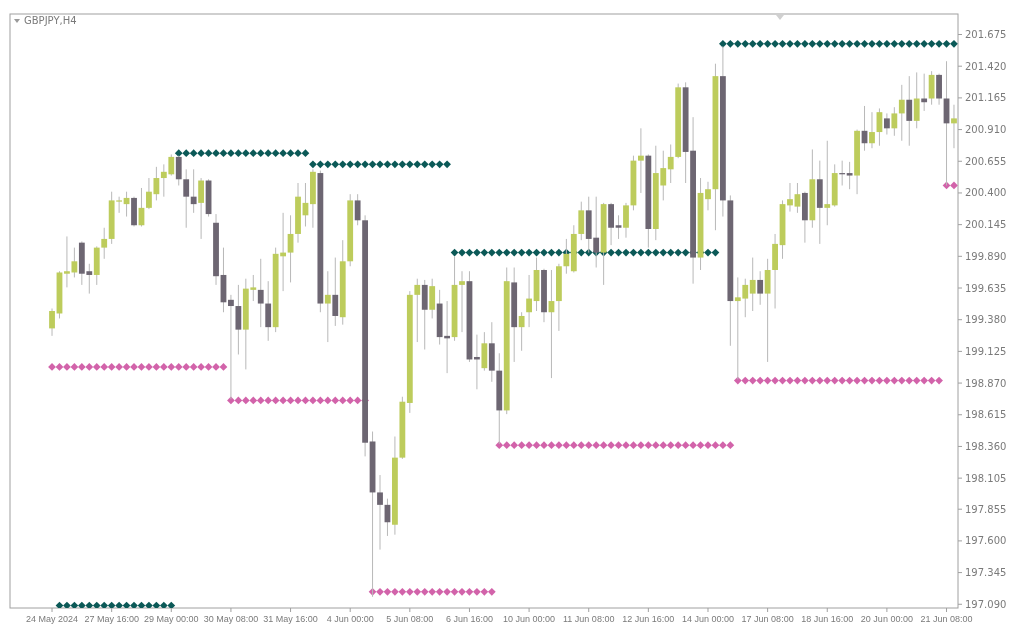  What do you see at coordinates (886, 619) in the screenshot?
I see `x-tick-label: 20 Jun 00:00` at bounding box center [886, 619].